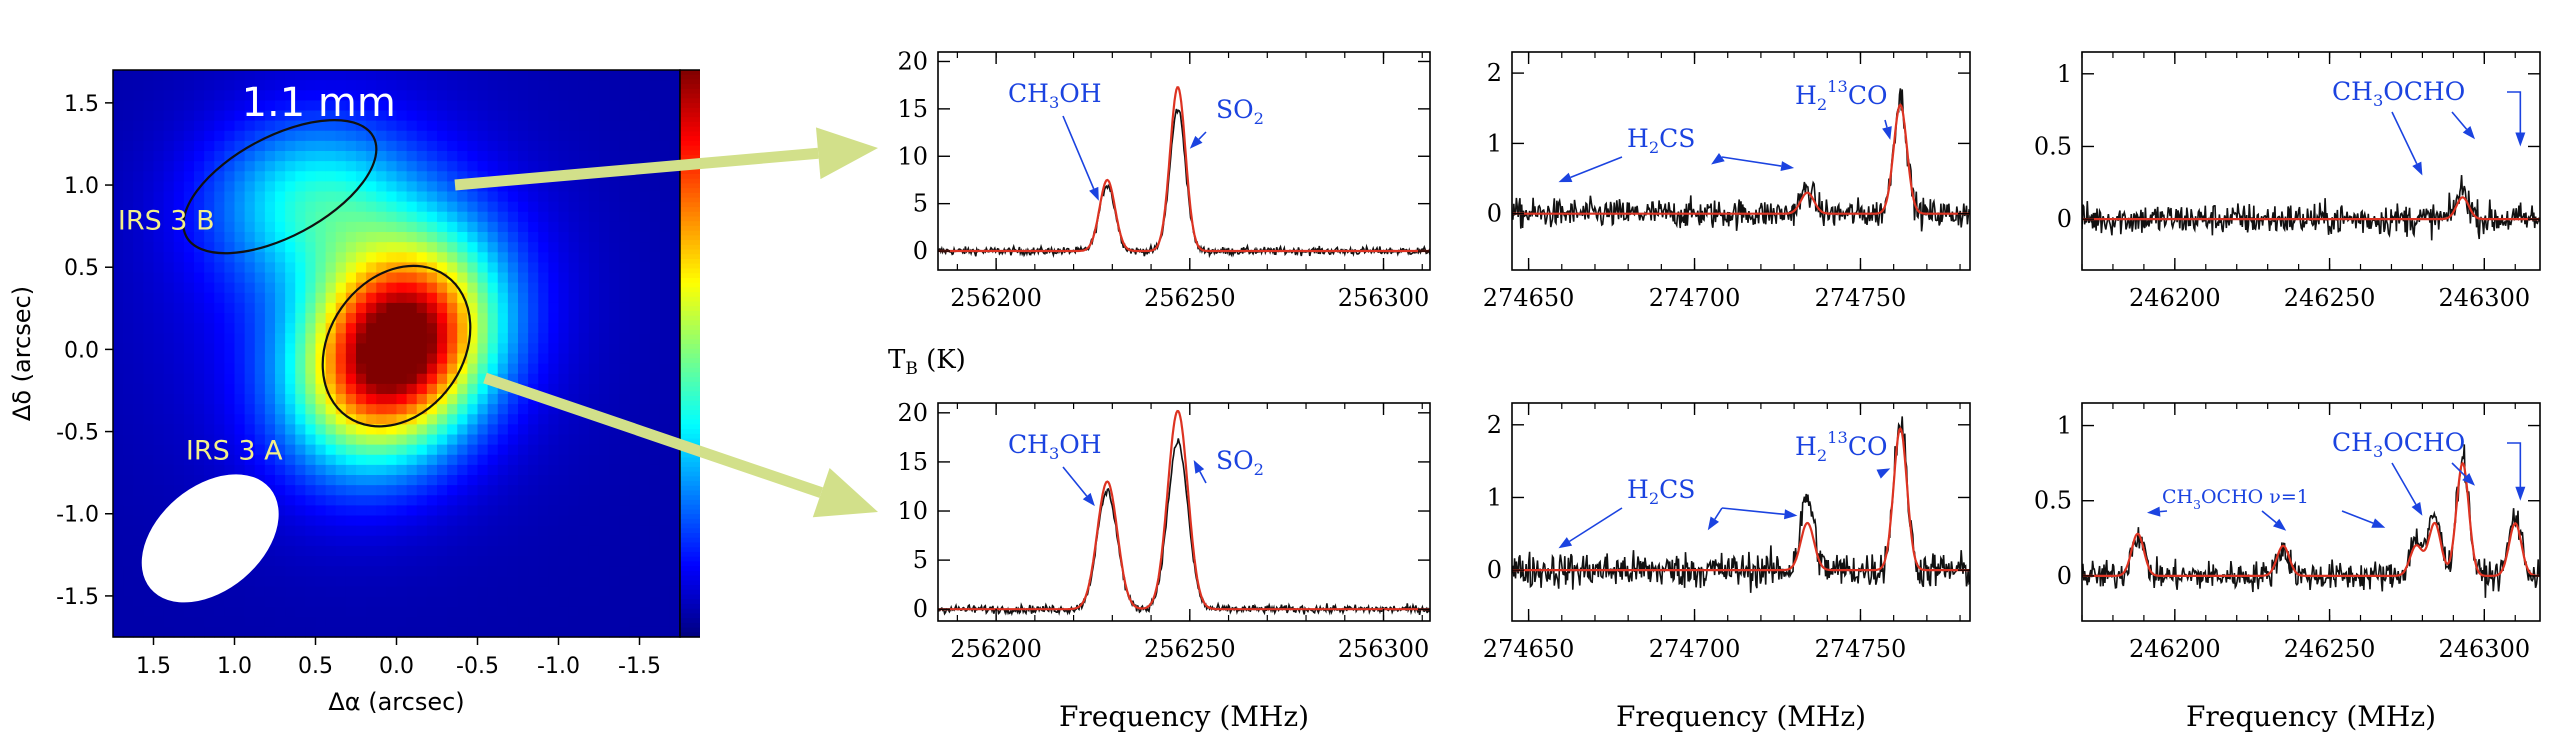 The height and width of the screenshot is (754, 2564). I want to click on spectrum-panel-irs3b-3: 246200 246250 246300 0 0.5 1 CH3OCHO, so click(2287, 181).